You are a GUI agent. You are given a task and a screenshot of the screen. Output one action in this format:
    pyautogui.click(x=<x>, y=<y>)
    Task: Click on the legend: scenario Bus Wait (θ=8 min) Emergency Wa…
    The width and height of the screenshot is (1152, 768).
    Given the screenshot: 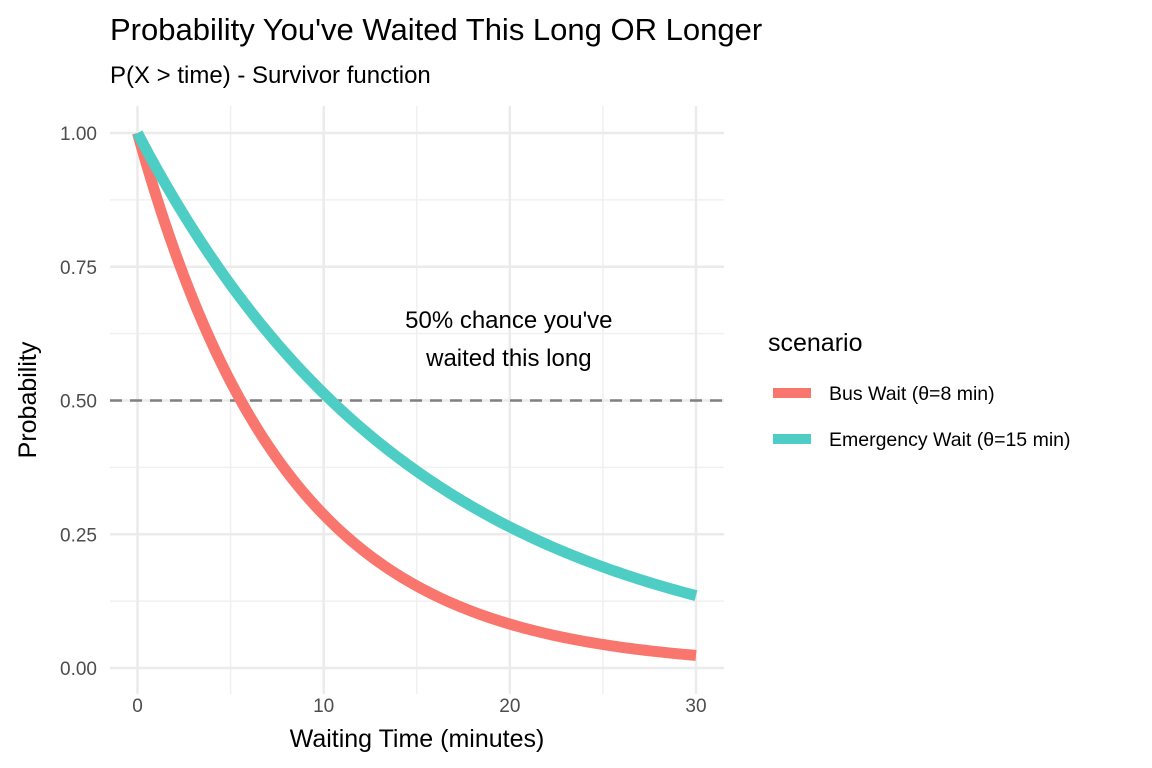 What is the action you would take?
    pyautogui.click(x=919, y=390)
    